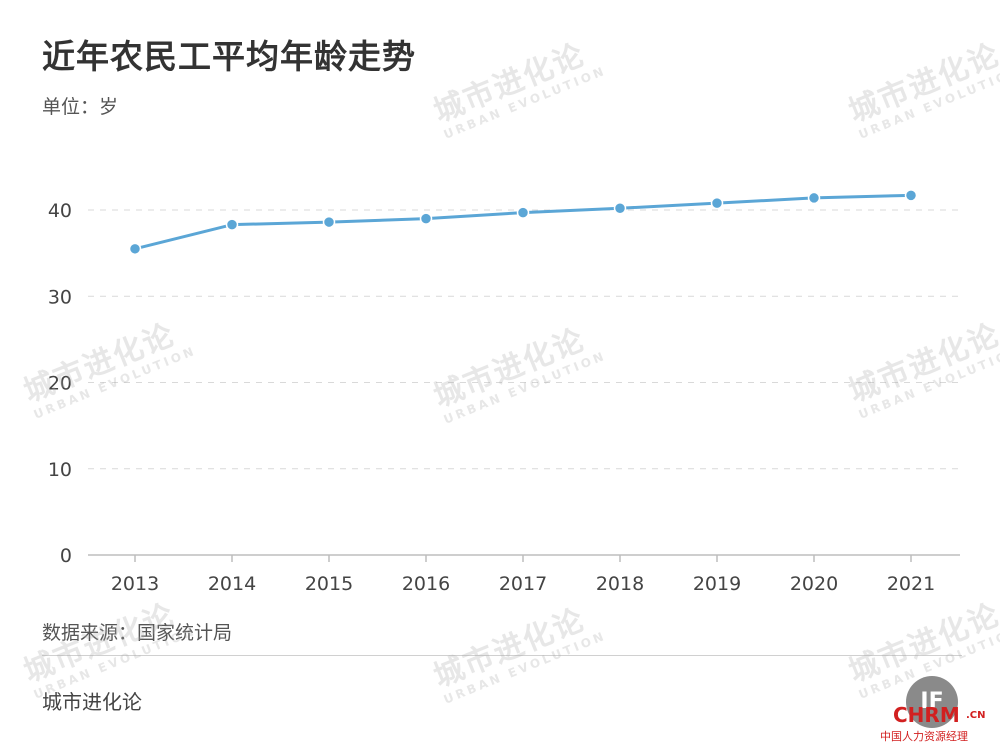 This screenshot has height=750, width=1000. Describe the element at coordinates (717, 584) in the screenshot. I see `x-tick-label: 2019` at that location.